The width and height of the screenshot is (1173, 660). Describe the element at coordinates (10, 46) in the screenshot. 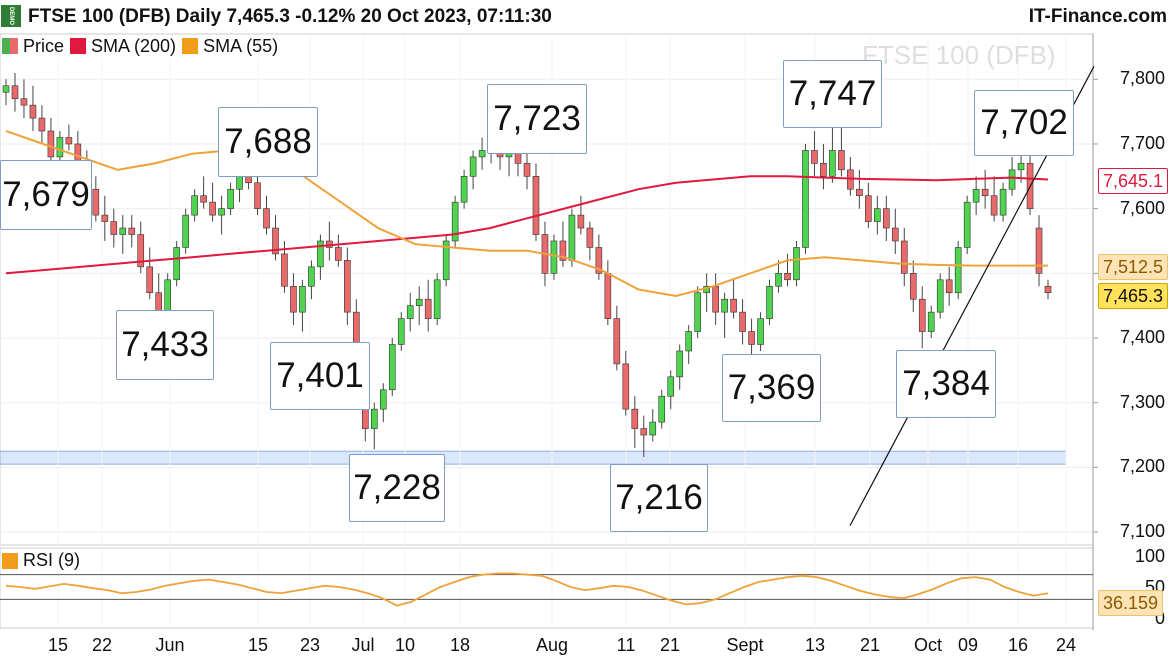

I see `price-swatch` at that location.